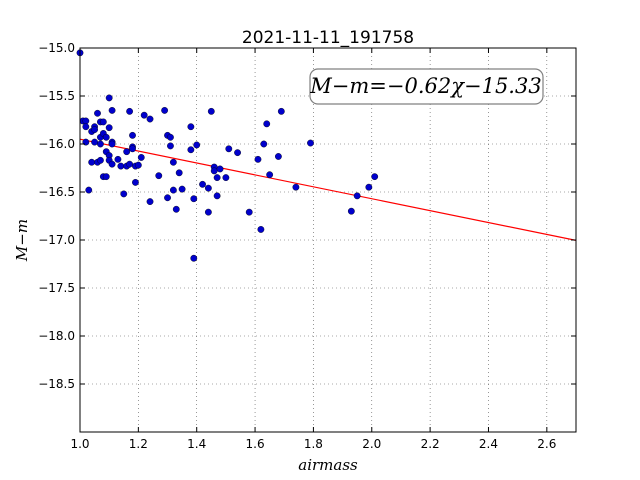  What do you see at coordinates (79, 444) in the screenshot?
I see `x-tick-label: 1.0` at bounding box center [79, 444].